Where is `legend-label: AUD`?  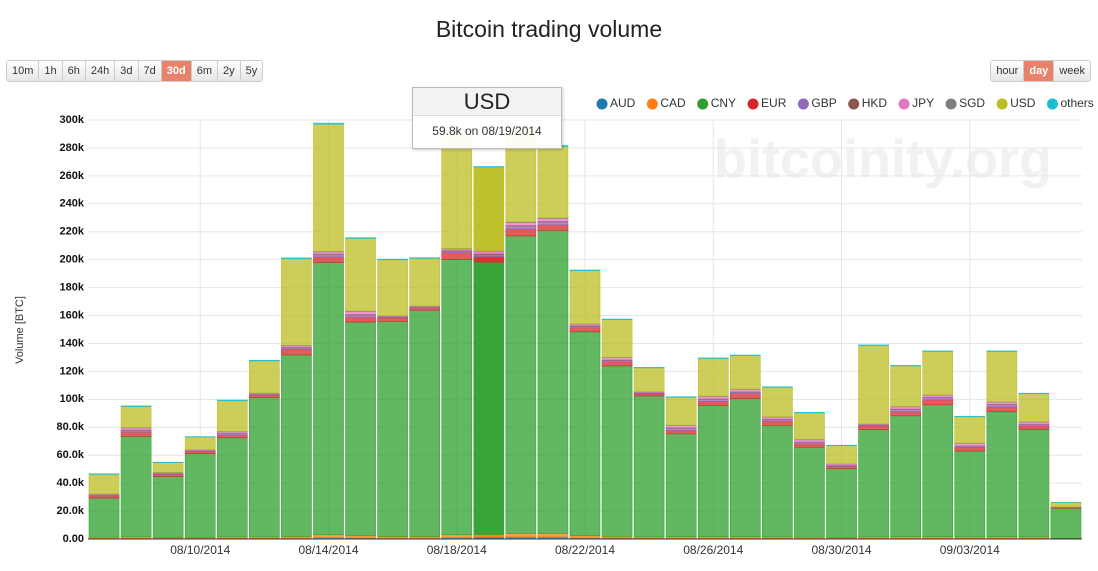
legend-label: AUD is located at coordinates (623, 103).